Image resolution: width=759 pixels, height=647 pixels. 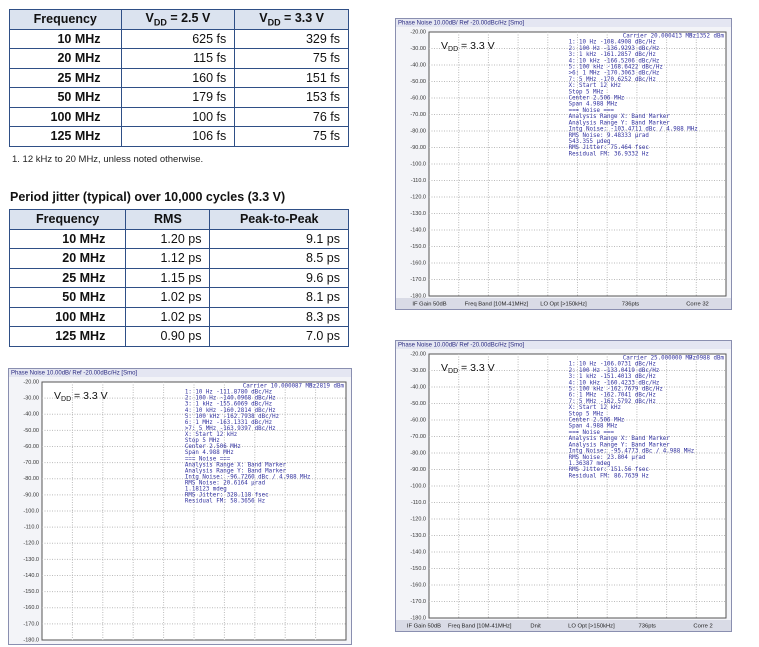 What do you see at coordinates (607, 458) in the screenshot?
I see `marker-readout: RMS Noise: 23.804 µrad` at bounding box center [607, 458].